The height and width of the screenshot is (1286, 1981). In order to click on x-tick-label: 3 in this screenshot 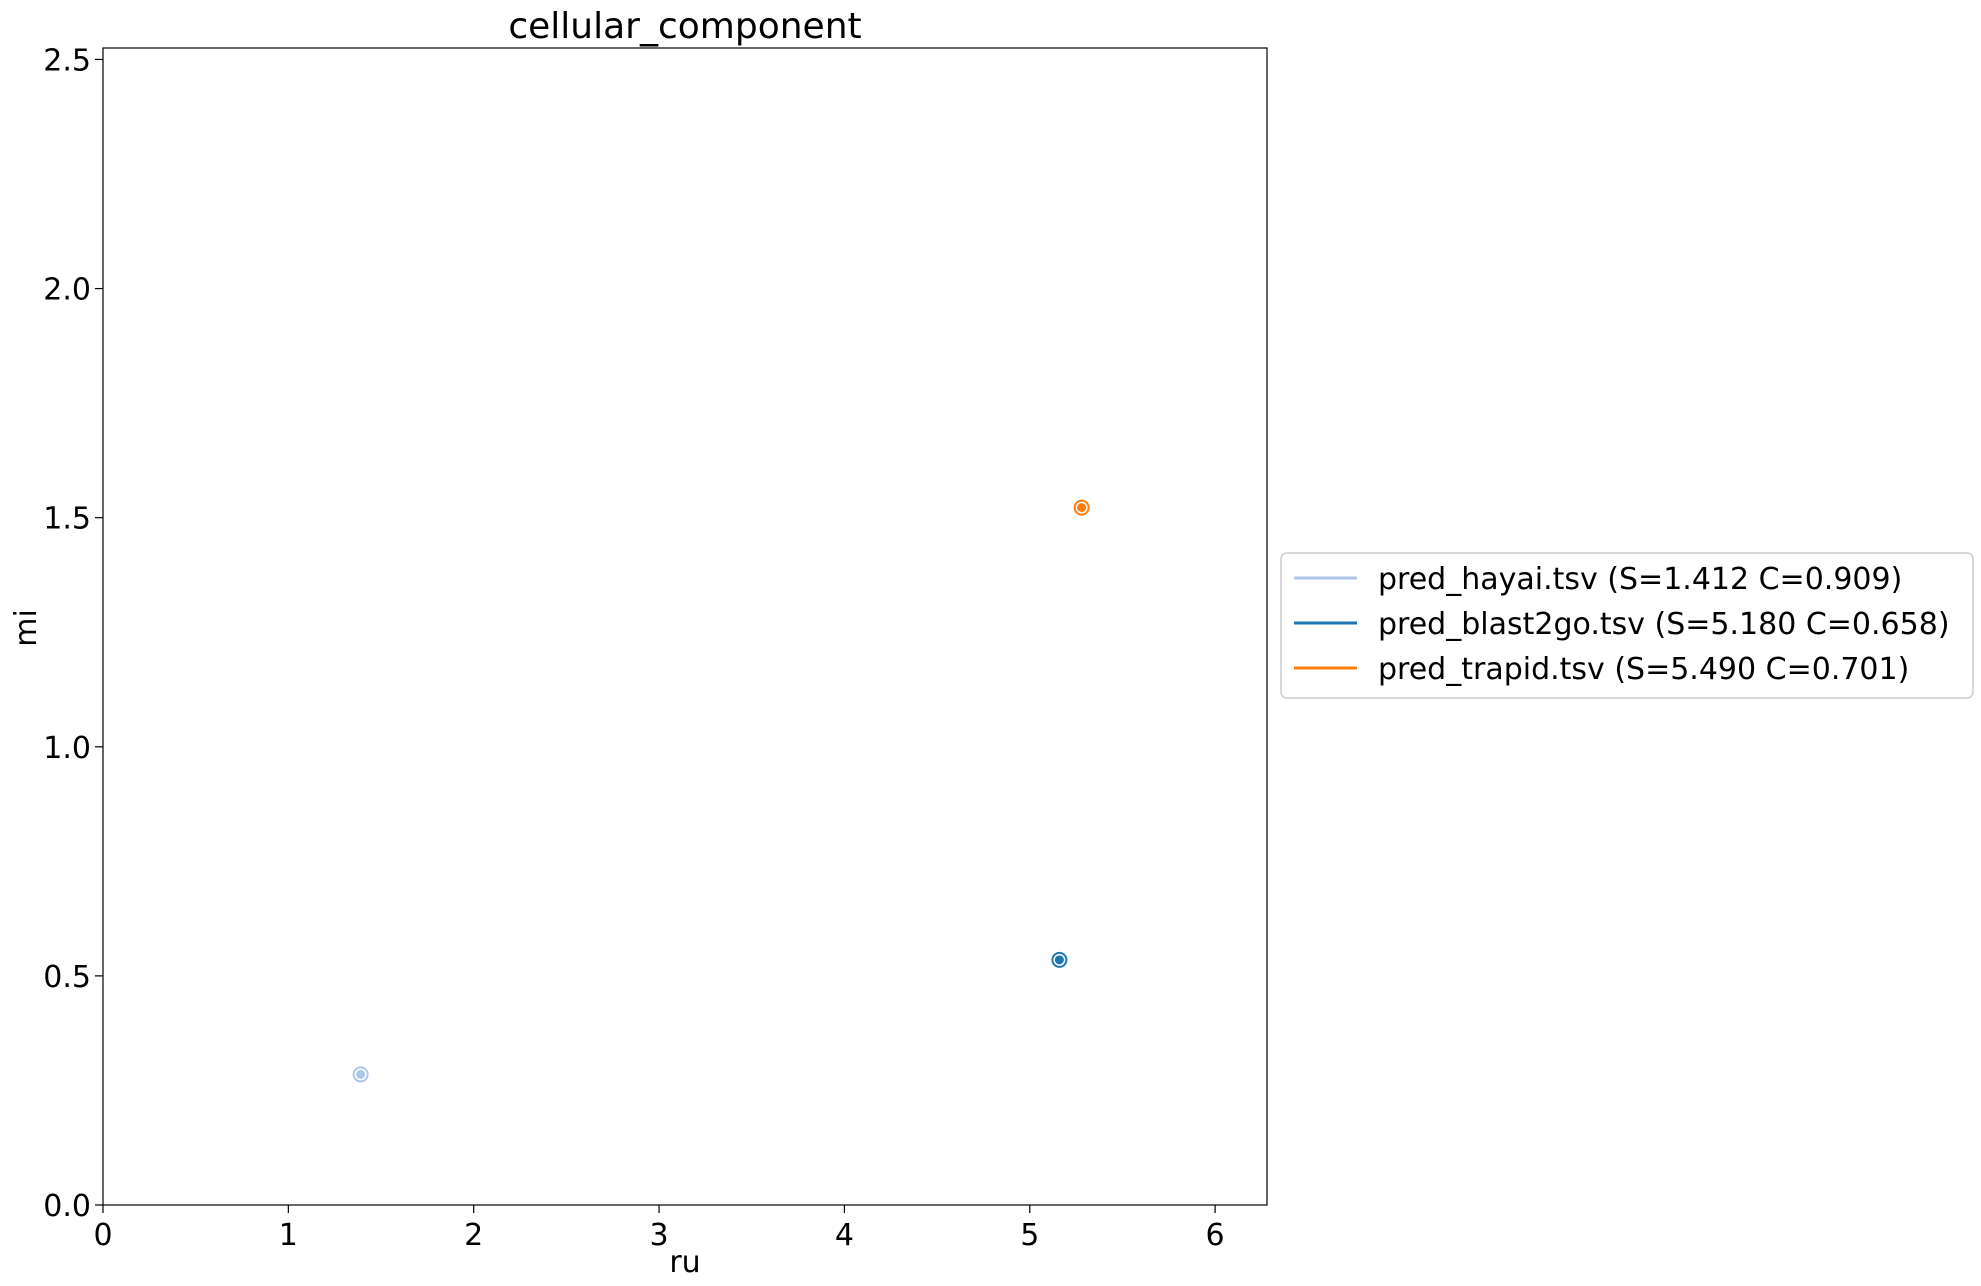, I will do `click(659, 1235)`.